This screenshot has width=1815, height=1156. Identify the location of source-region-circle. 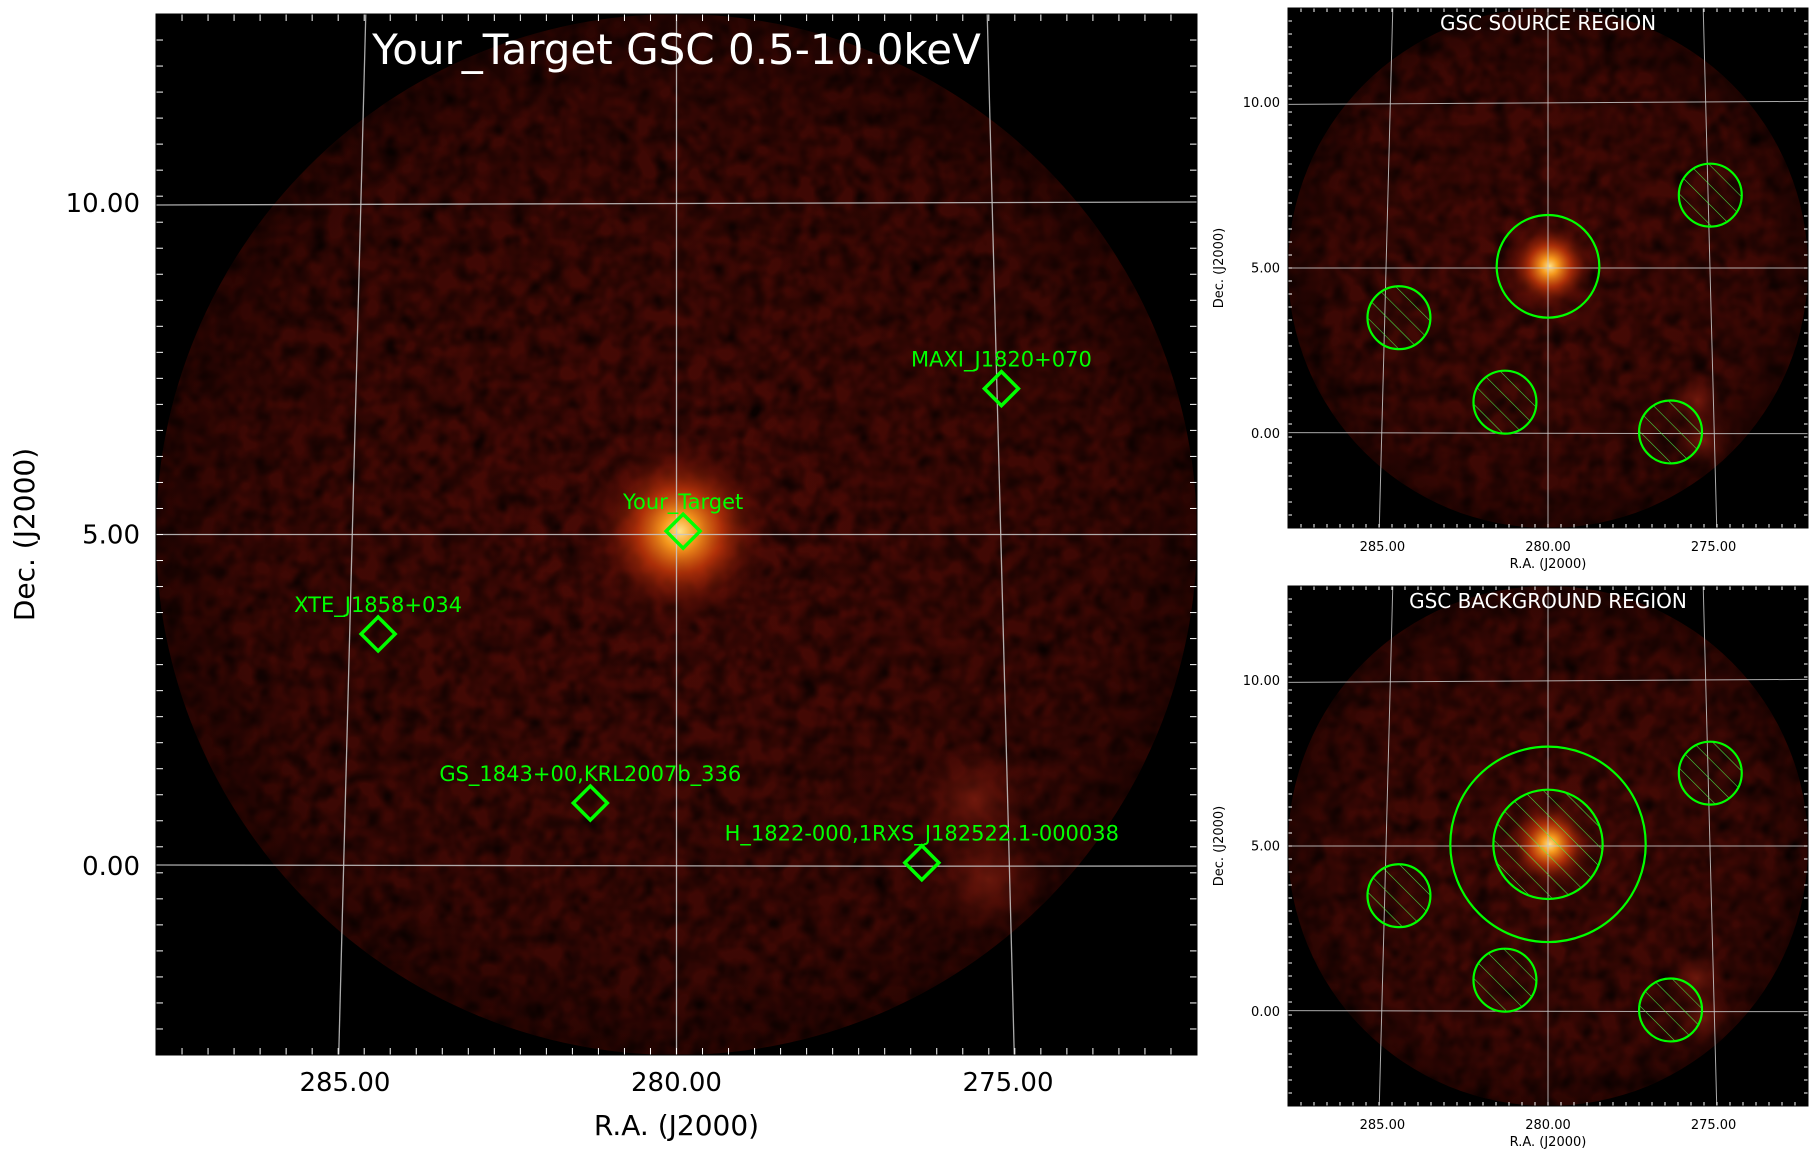
(1548, 266).